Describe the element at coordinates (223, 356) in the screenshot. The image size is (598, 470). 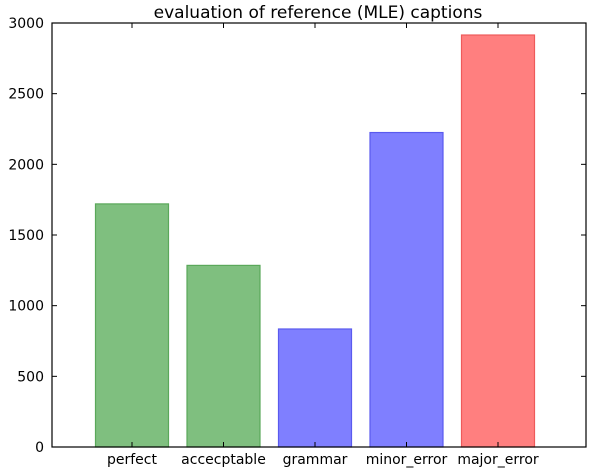
I see `bar-accecptable` at that location.